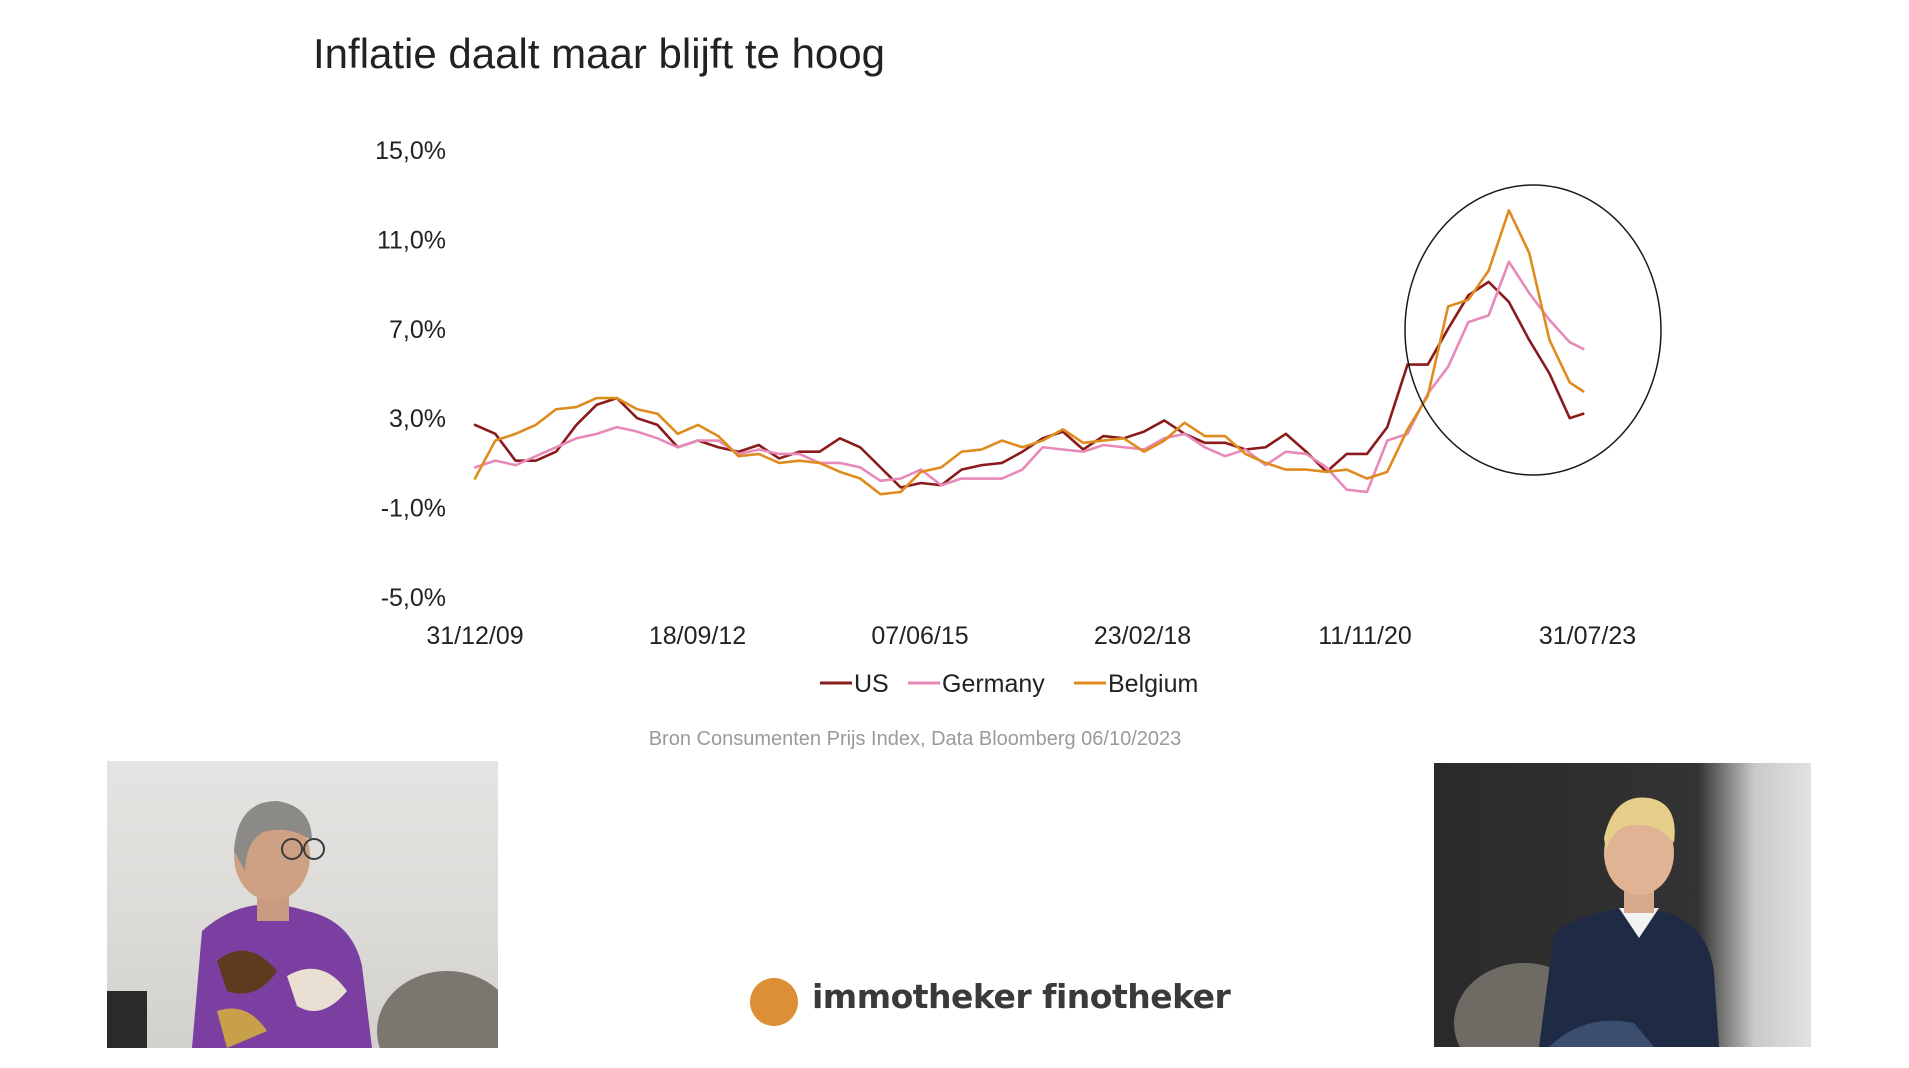 The width and height of the screenshot is (1909, 1068). I want to click on video-feed-right, so click(1622, 905).